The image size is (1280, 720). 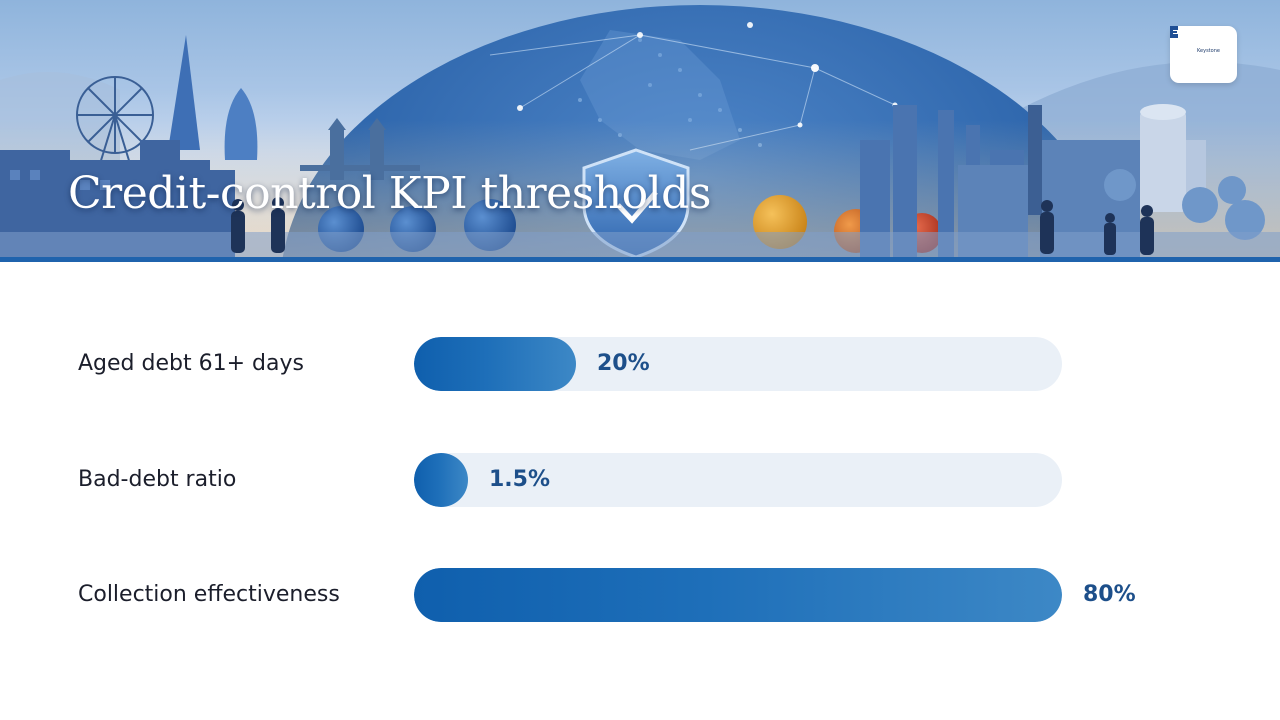 What do you see at coordinates (1109, 594) in the screenshot?
I see `kpi-value-label: 80%` at bounding box center [1109, 594].